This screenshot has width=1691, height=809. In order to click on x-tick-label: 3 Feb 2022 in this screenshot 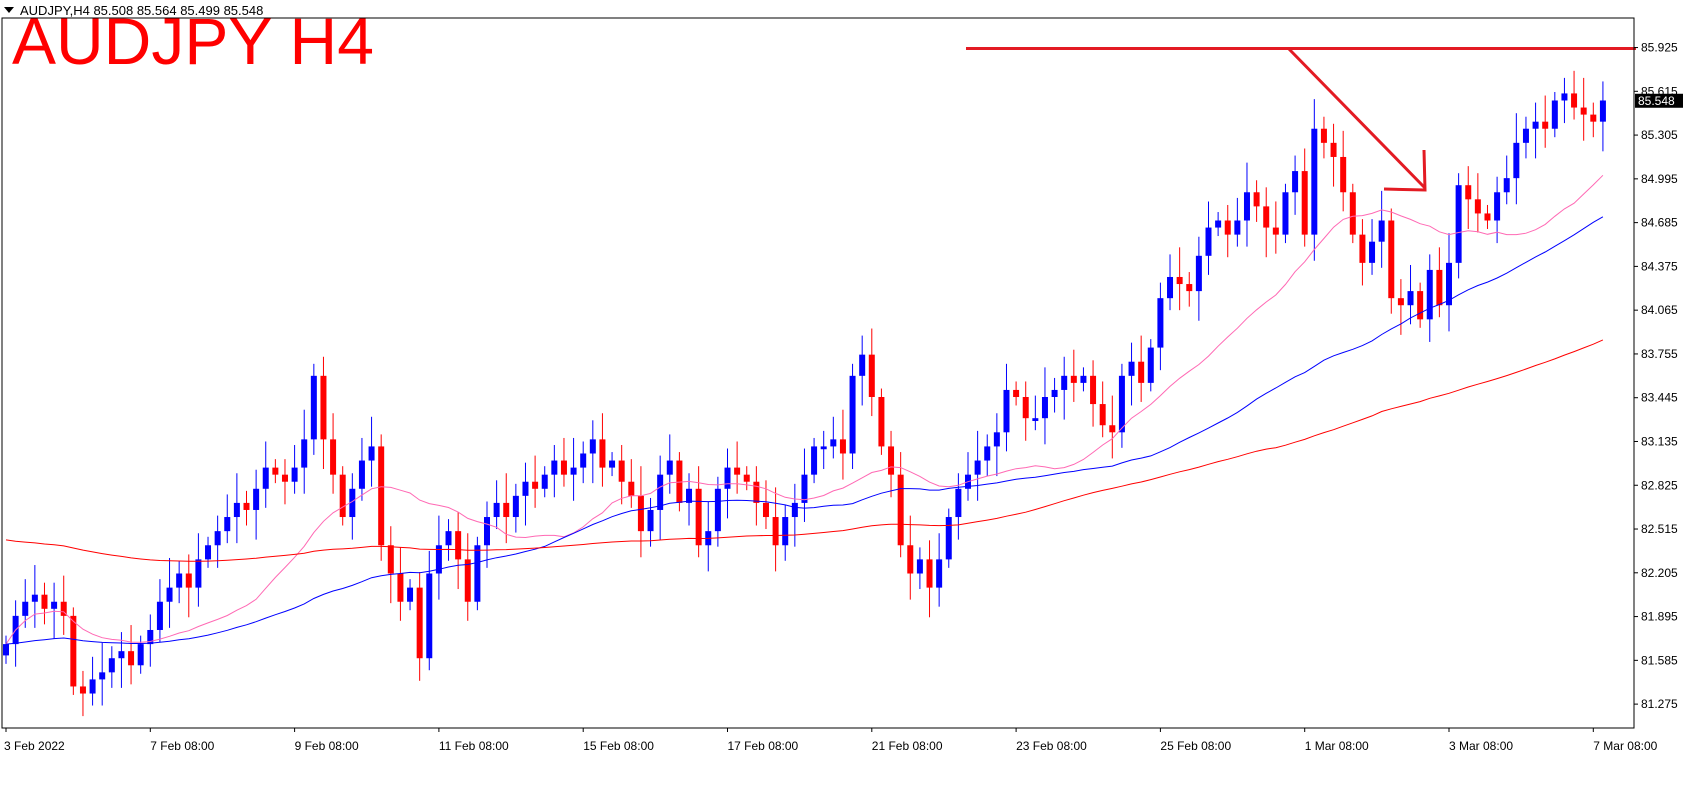, I will do `click(34, 746)`.